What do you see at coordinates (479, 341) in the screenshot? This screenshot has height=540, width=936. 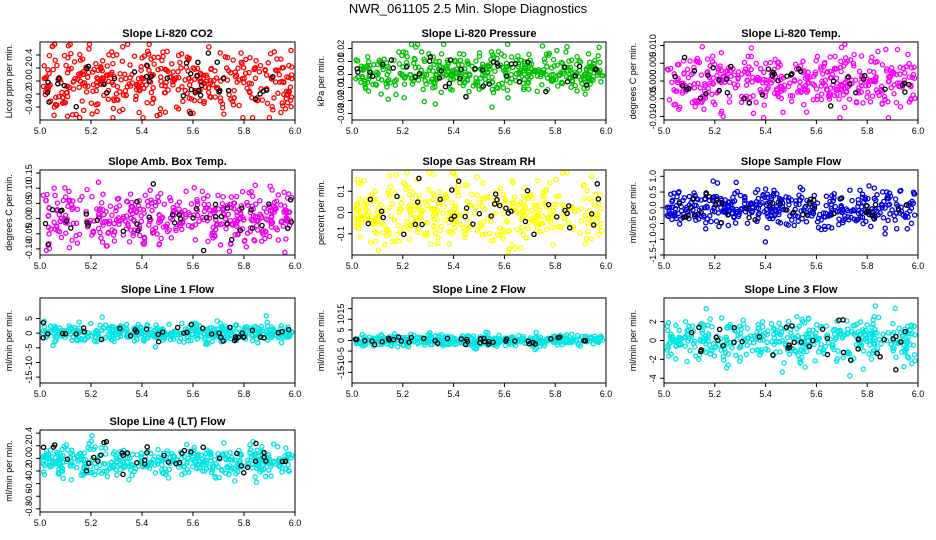 I see `data-points` at bounding box center [479, 341].